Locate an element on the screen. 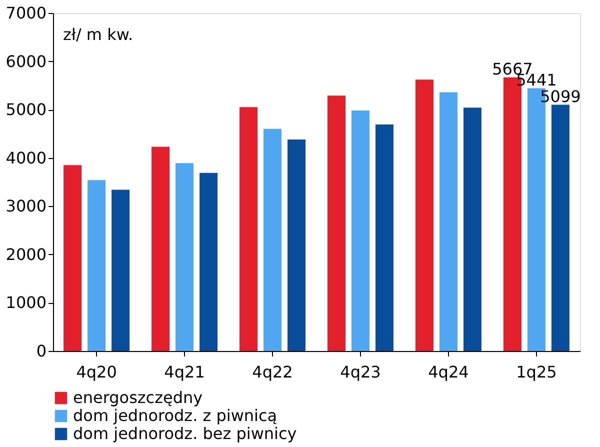 The height and width of the screenshot is (447, 600). legend-label: energoszczędny is located at coordinates (138, 397).